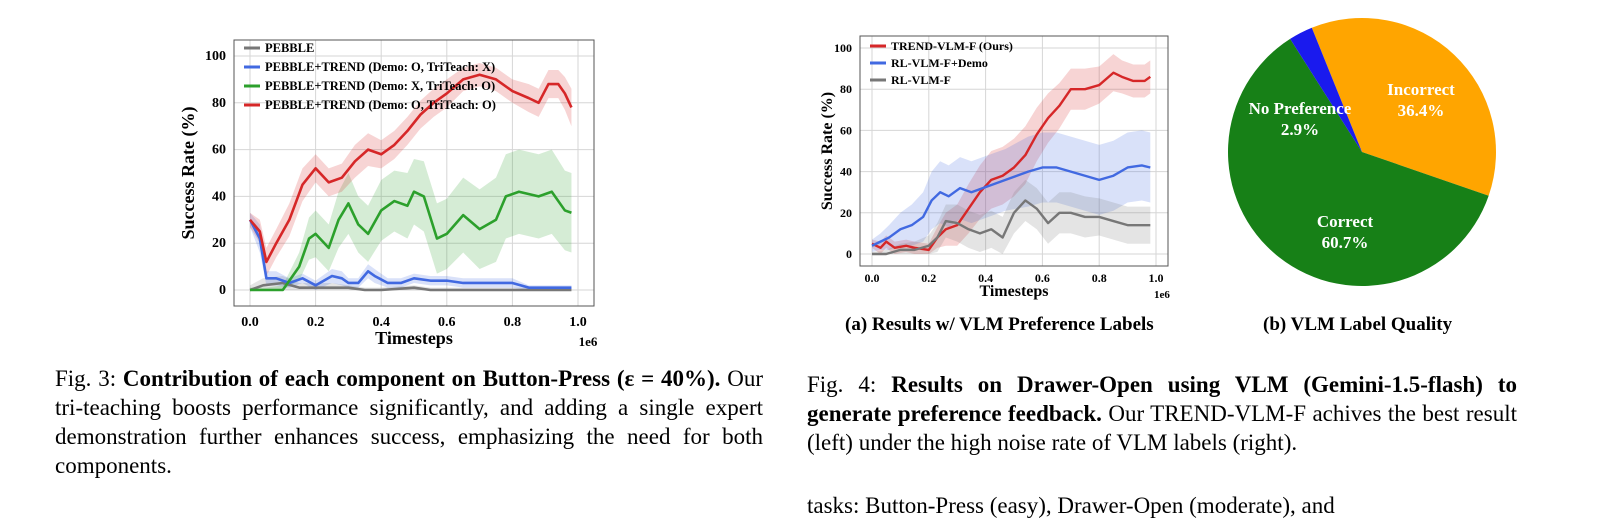  I want to click on fig4a-y-tick-label: 40, so click(846, 172).